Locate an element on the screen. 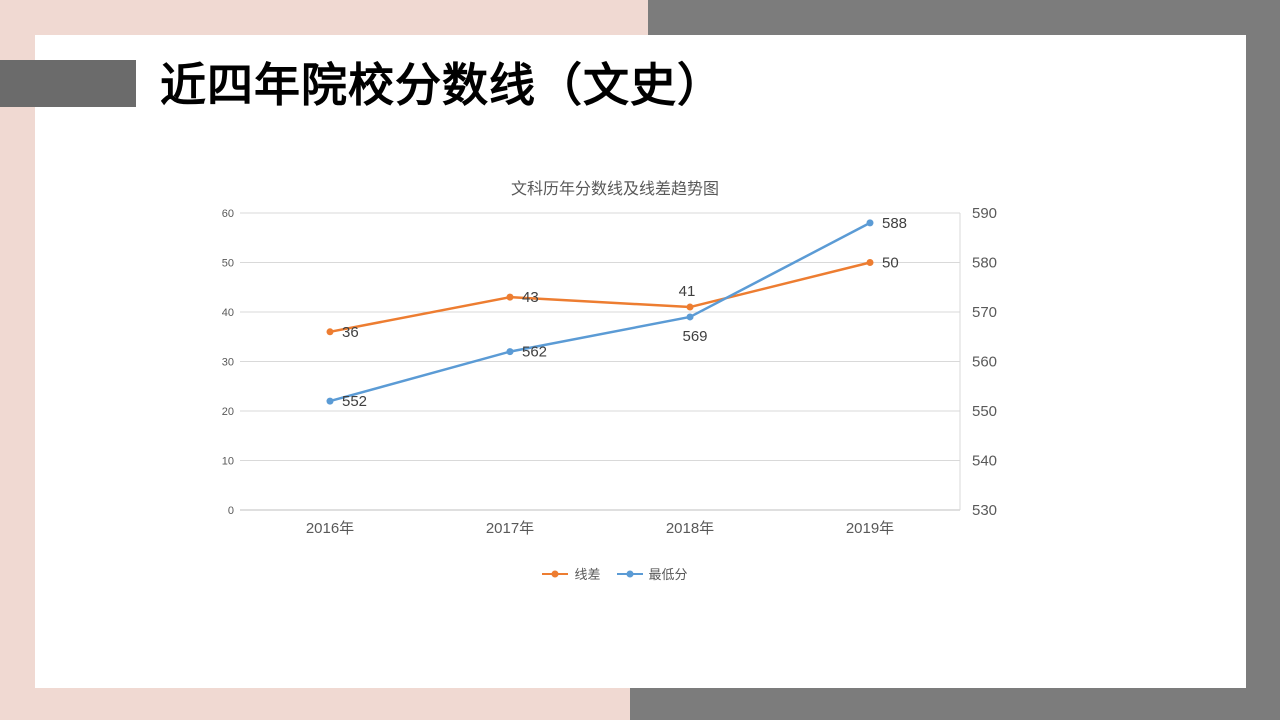  data-label: 36 is located at coordinates (350, 332).